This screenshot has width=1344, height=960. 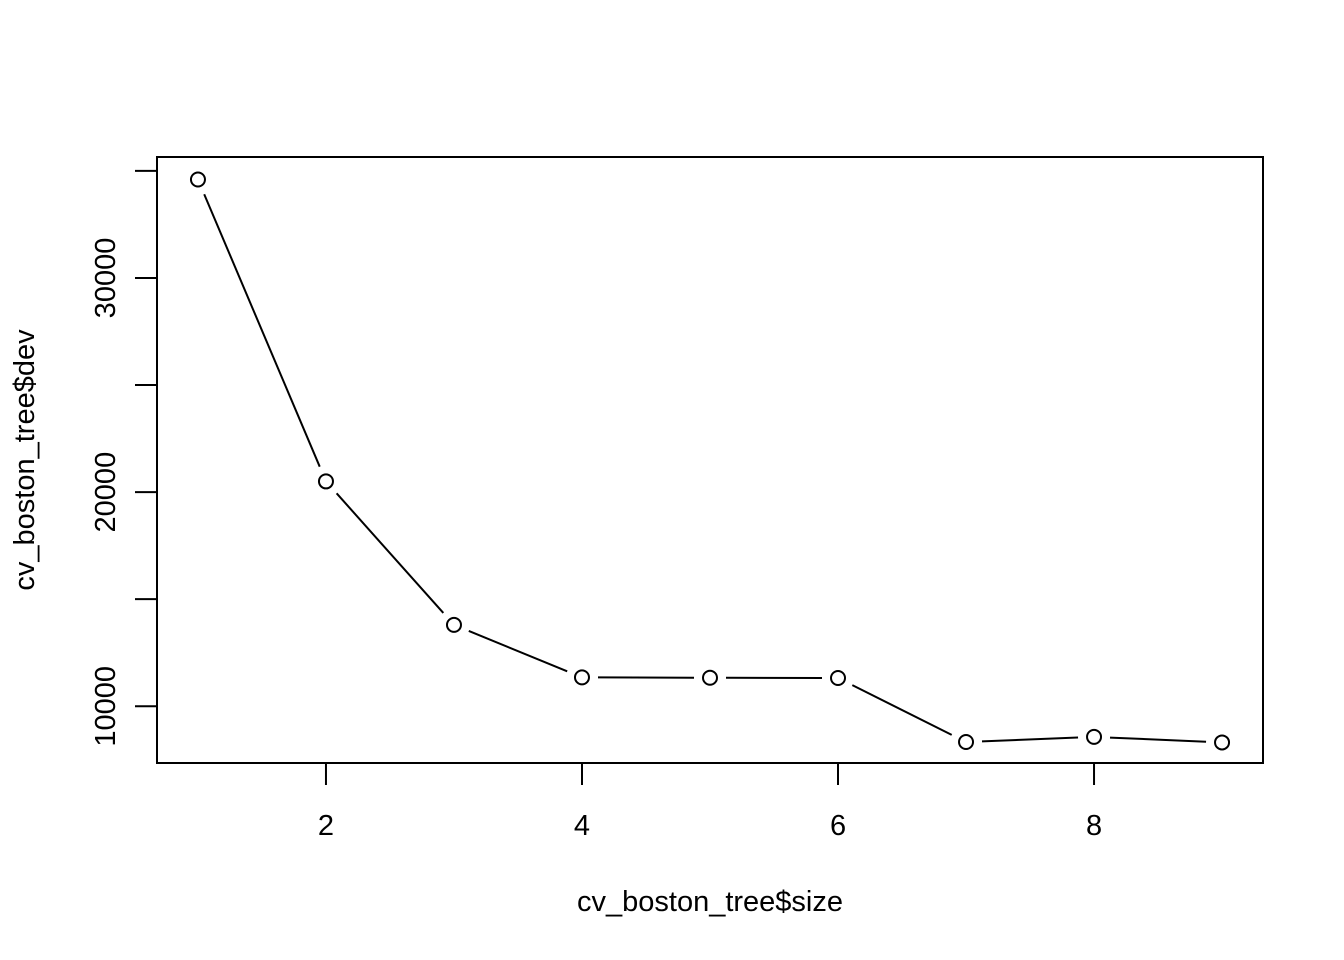 I want to click on y-axis: 10000 20000 30000, so click(x=124, y=458).